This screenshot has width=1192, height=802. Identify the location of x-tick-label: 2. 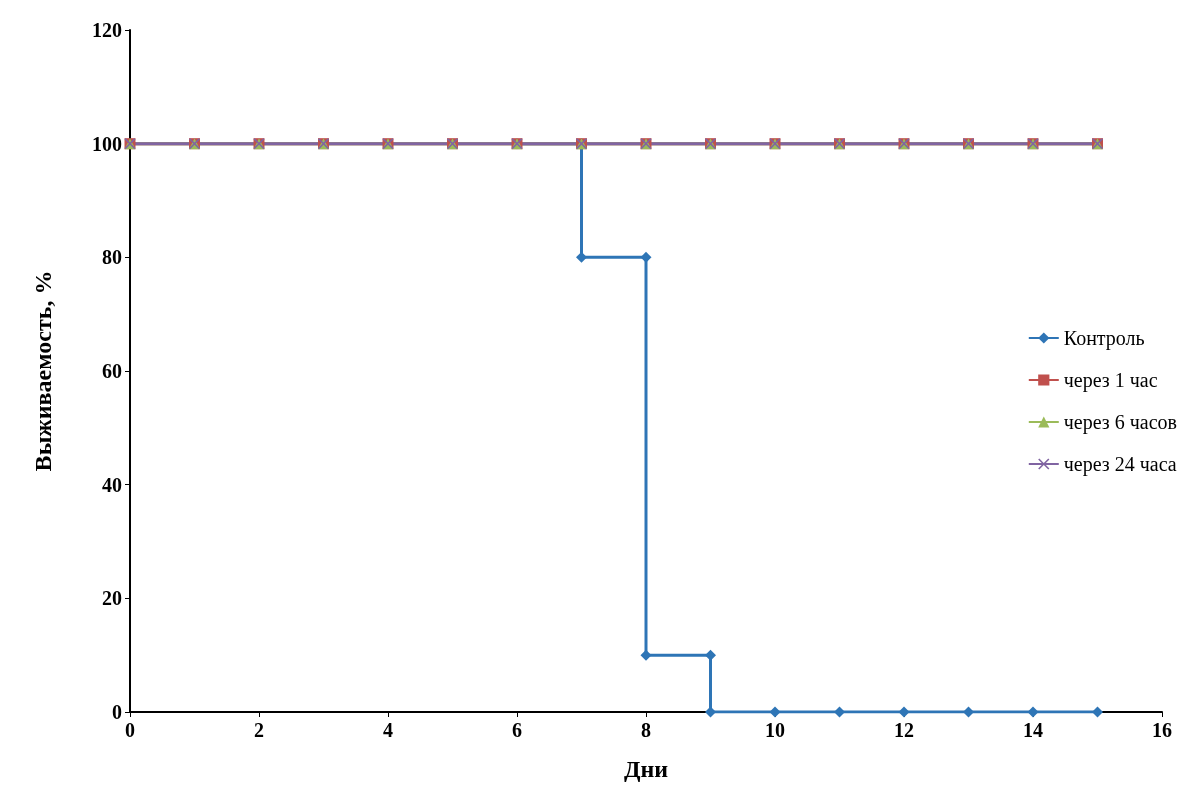
(259, 730).